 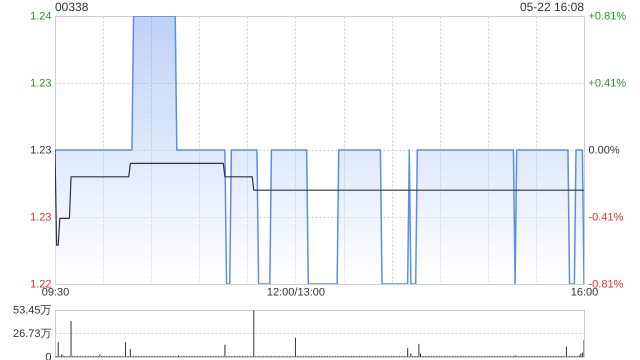 What do you see at coordinates (607, 84) in the screenshot?
I see `y2-tick-label: +0.41%` at bounding box center [607, 84].